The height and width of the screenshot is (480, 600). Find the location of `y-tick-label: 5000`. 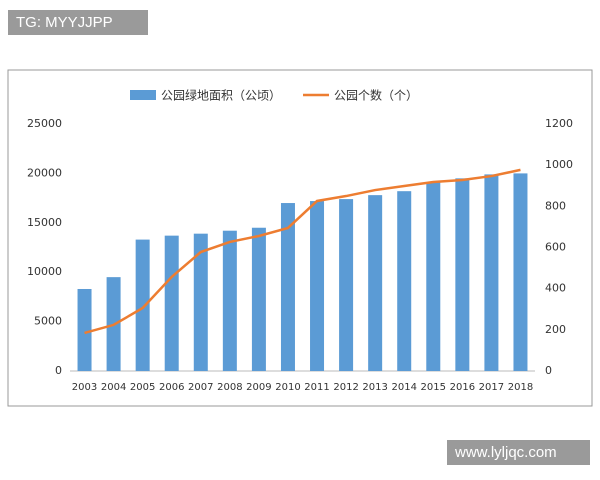

y-tick-label: 5000 is located at coordinates (48, 321).